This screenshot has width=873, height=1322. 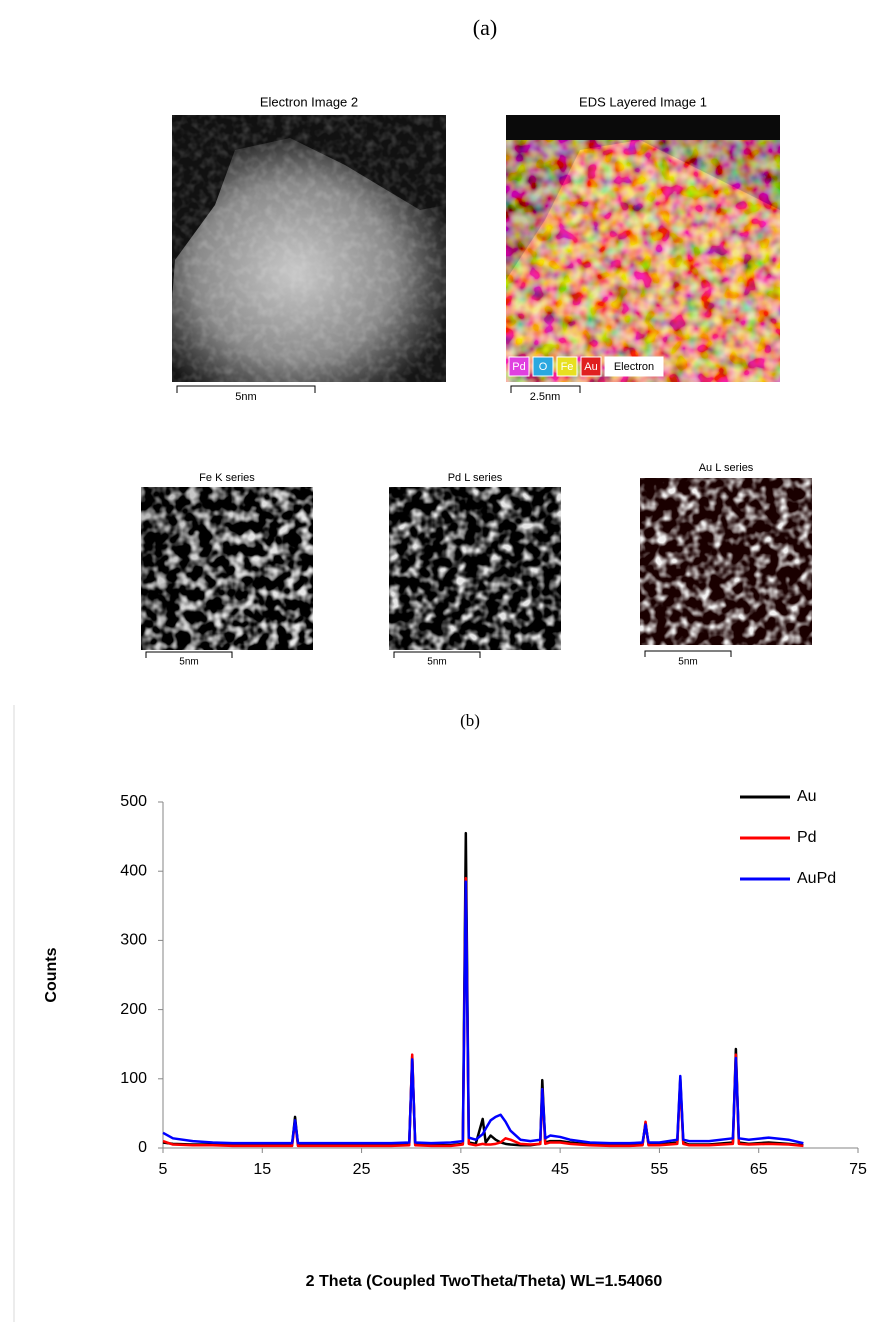 I want to click on x-tick-label: 55, so click(x=660, y=1169).